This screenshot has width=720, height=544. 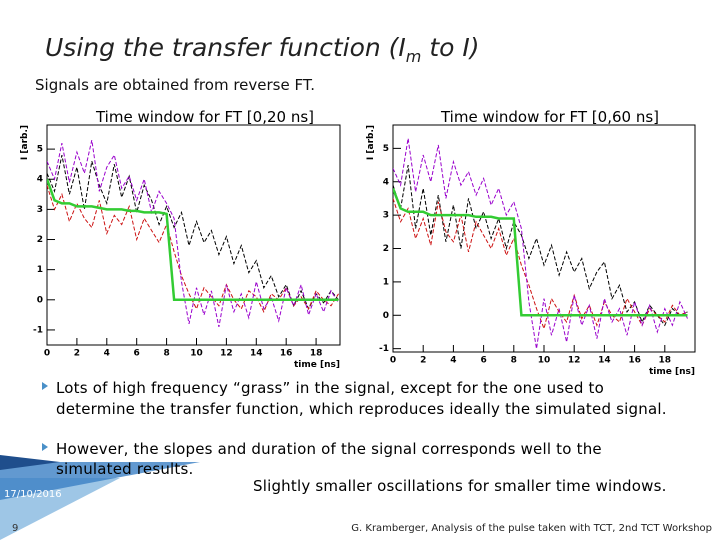 I want to click on title-part: Using the transfer function (I, so click(x=225, y=47).